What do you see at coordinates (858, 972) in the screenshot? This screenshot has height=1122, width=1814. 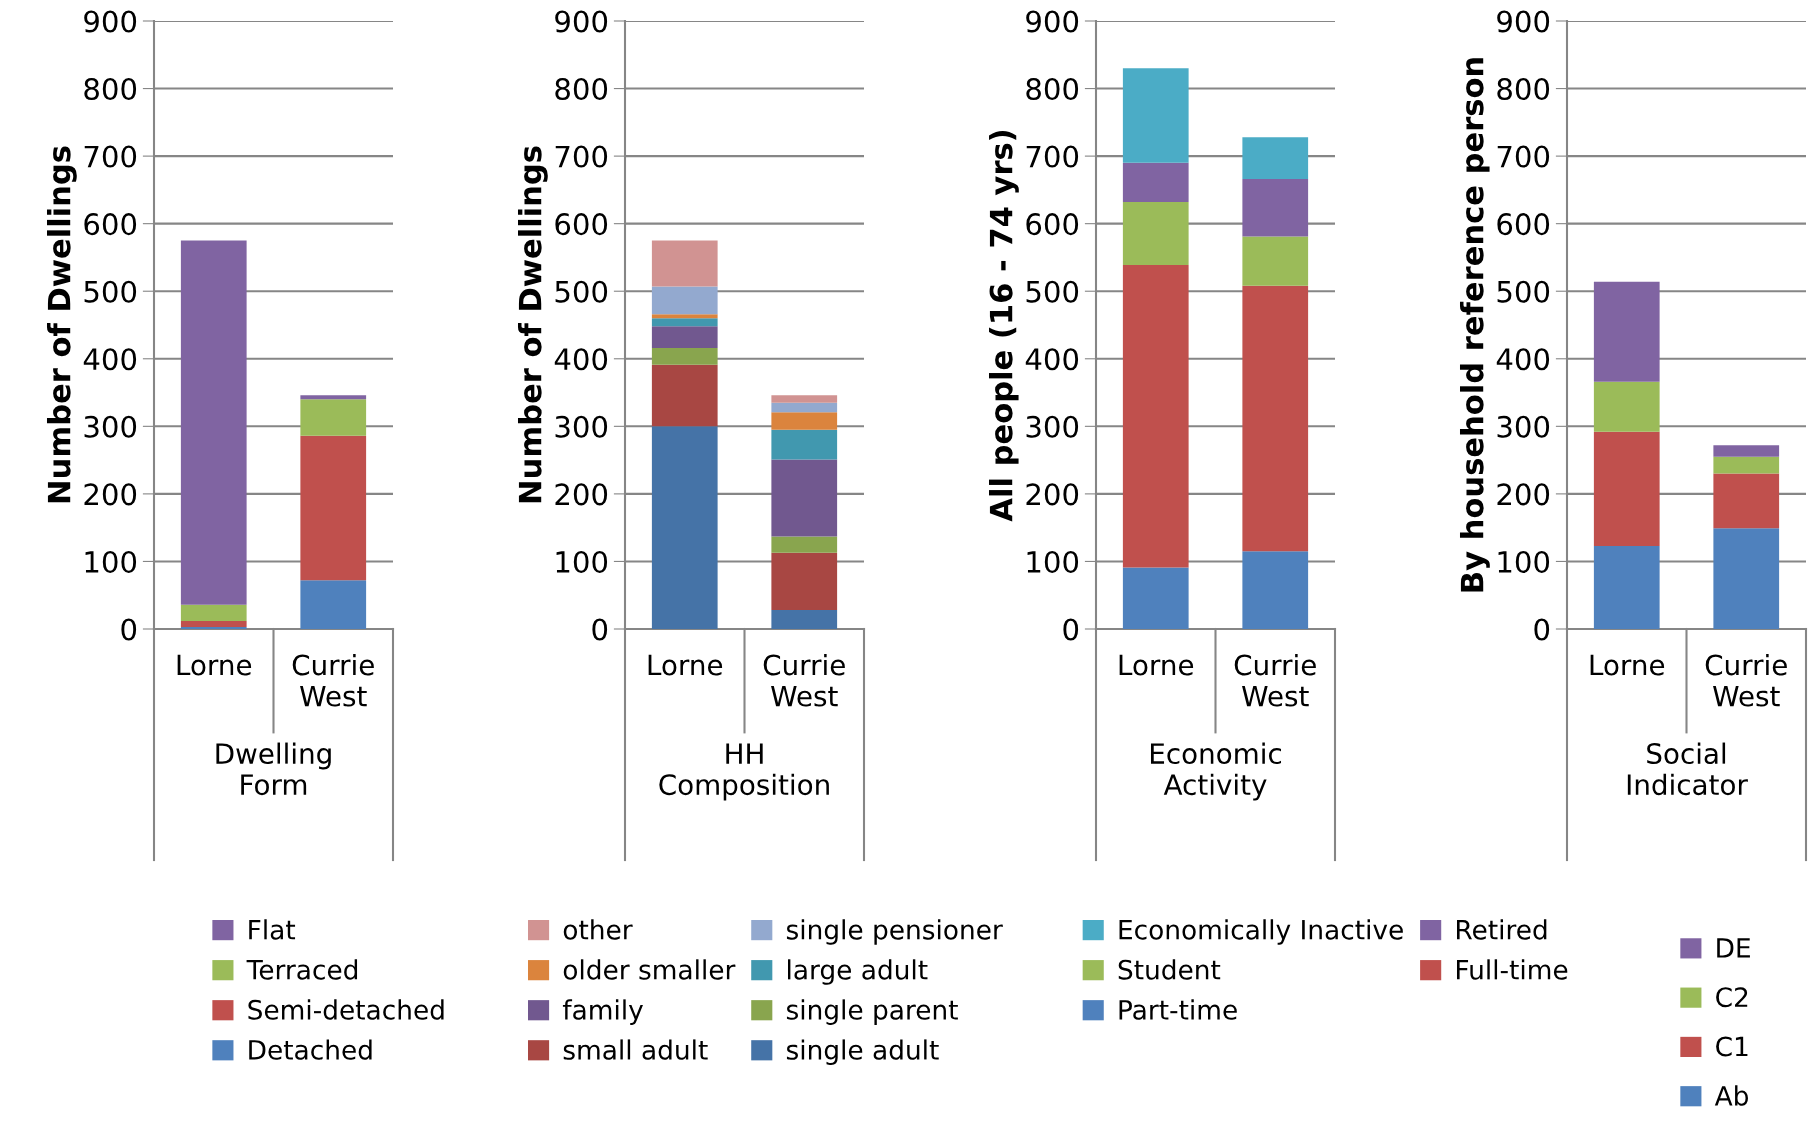 I see `legend-label: large adult` at bounding box center [858, 972].